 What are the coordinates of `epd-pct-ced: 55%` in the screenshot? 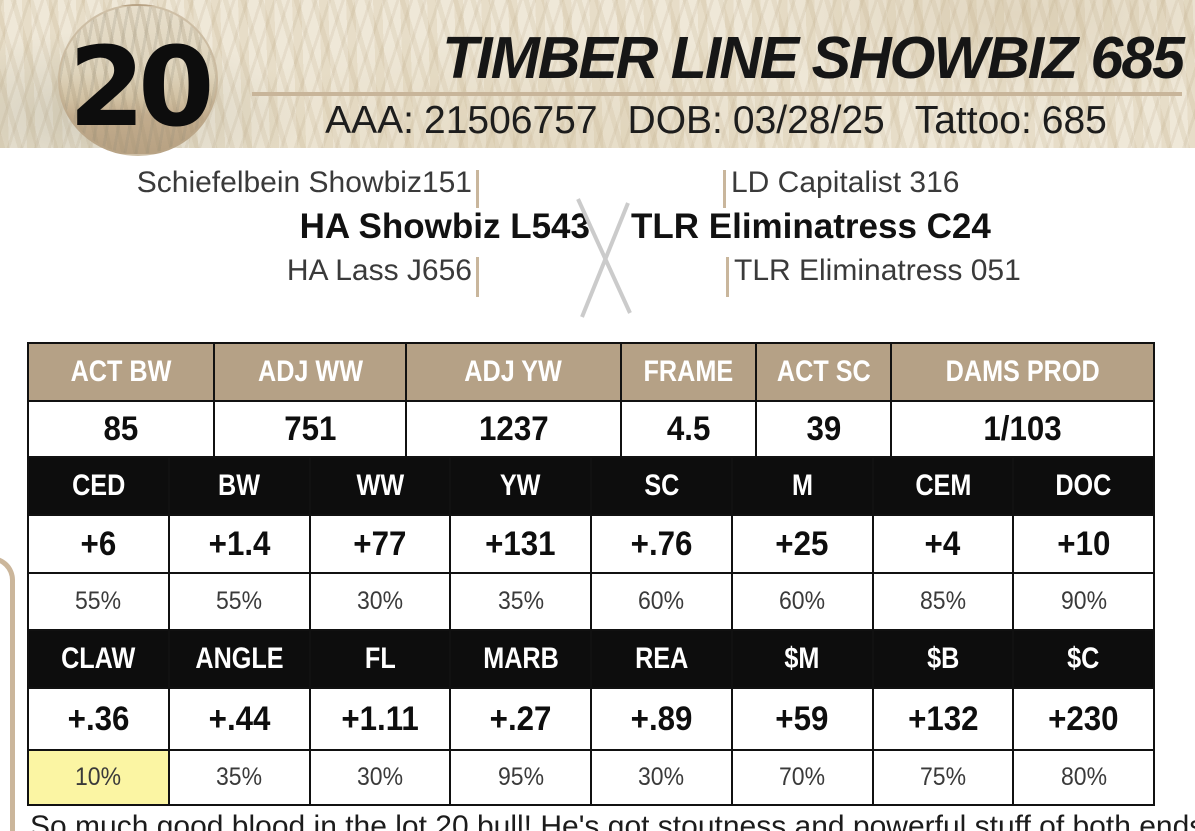 It's located at (98, 601).